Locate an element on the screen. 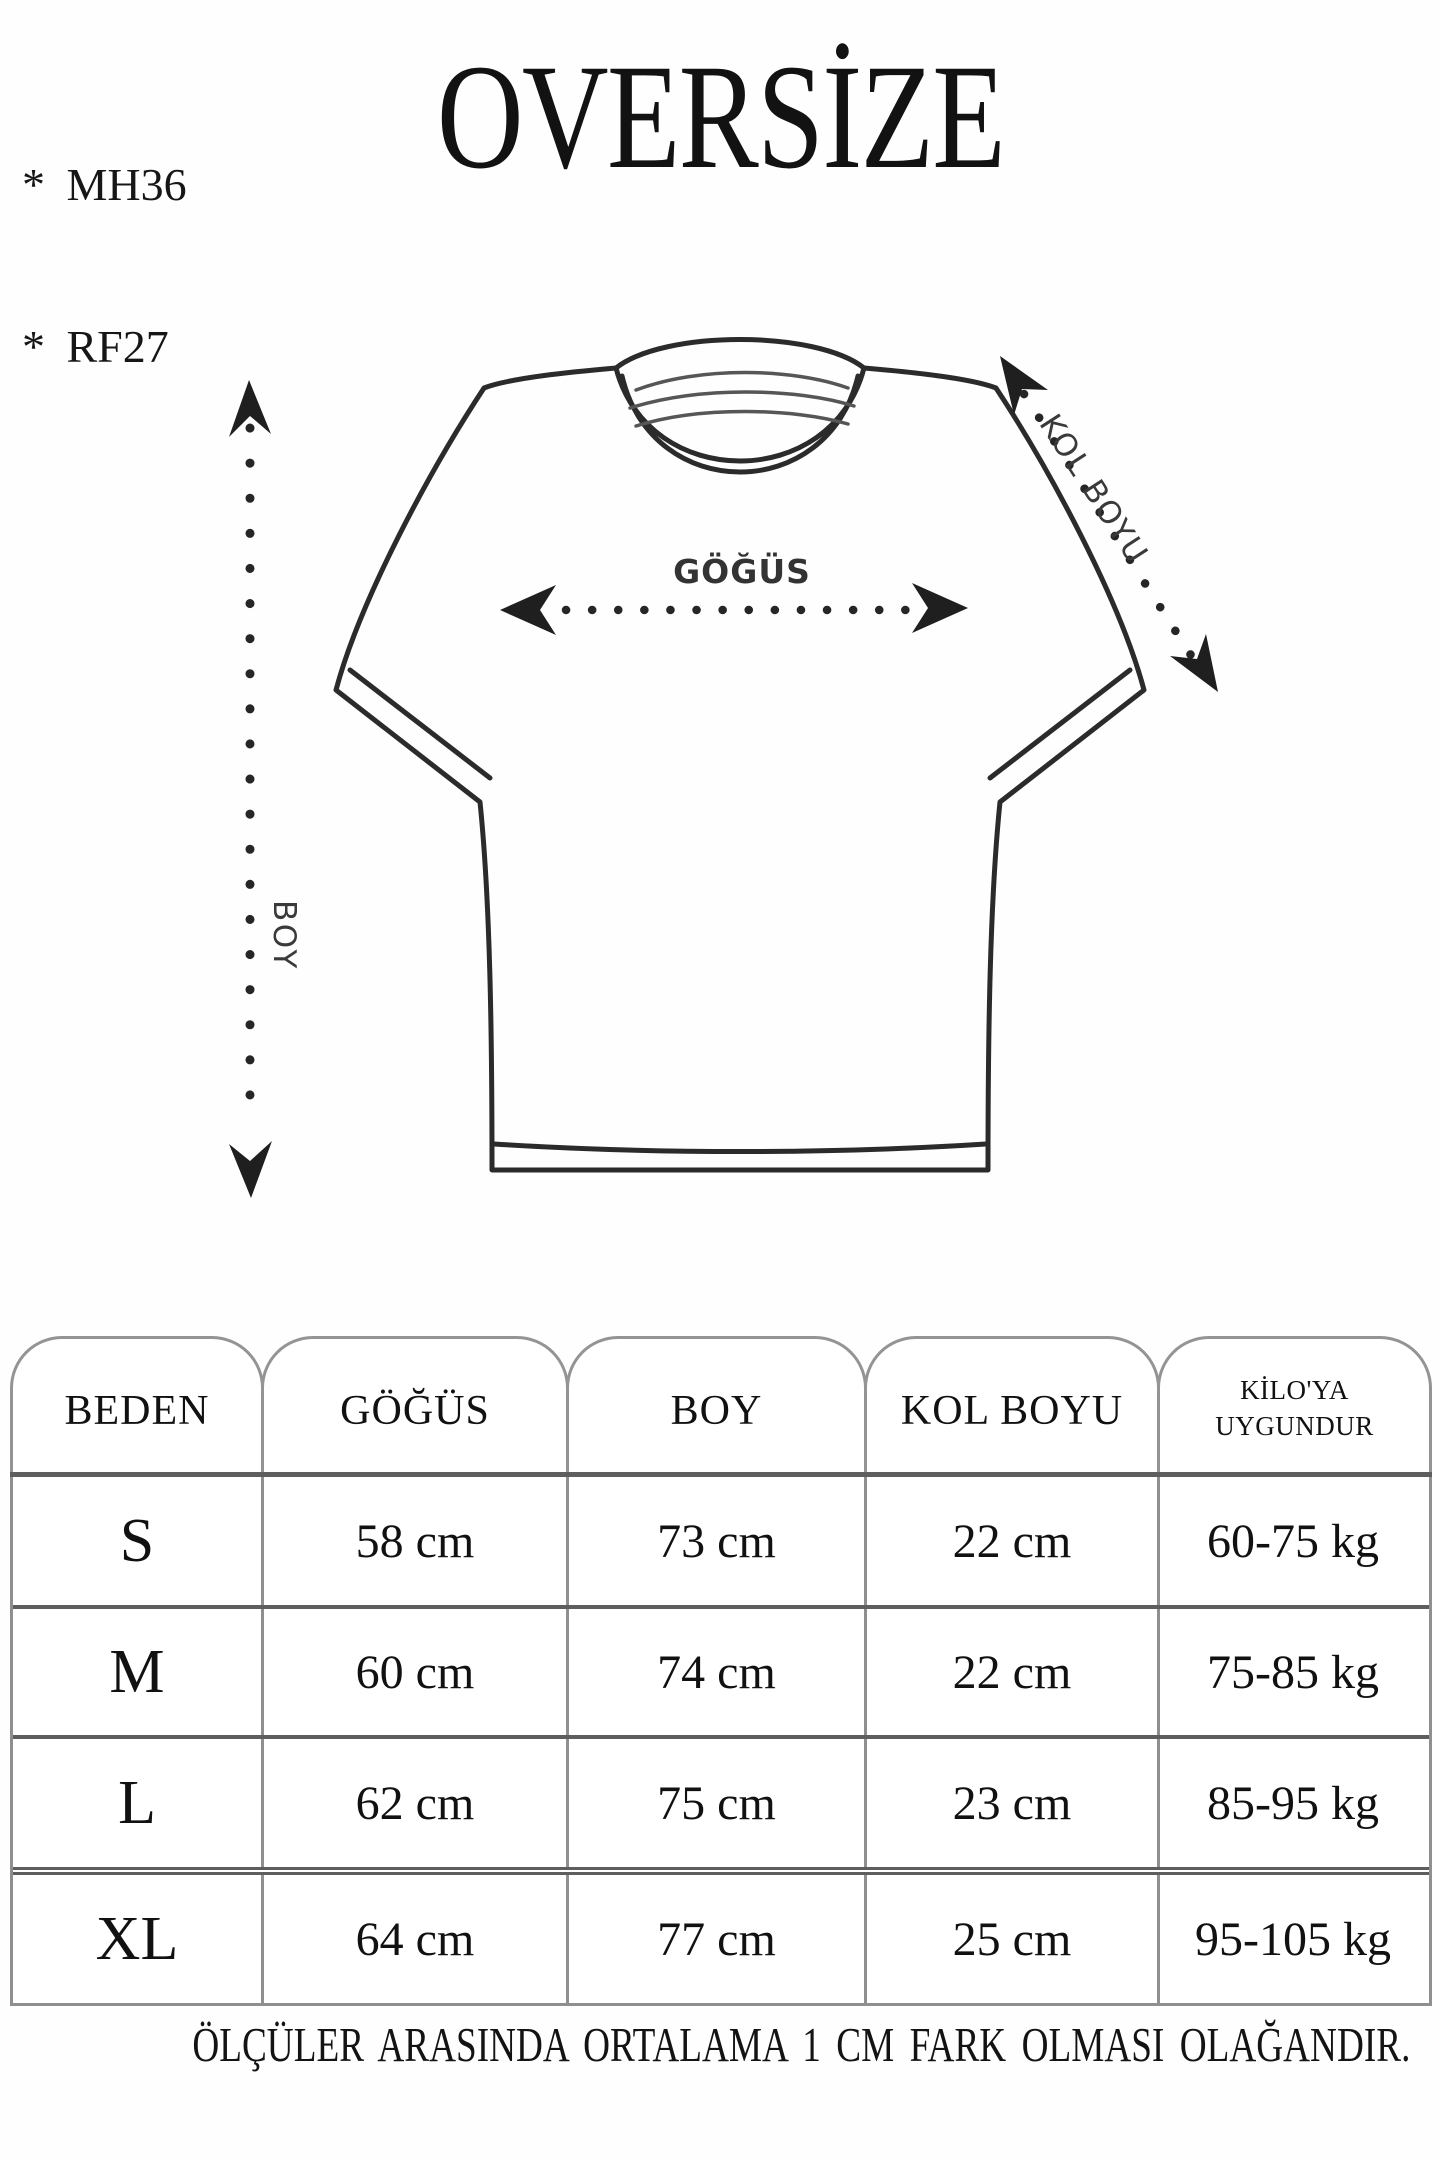 The image size is (1440, 2160). col-header-gogus: GÖĞÜS is located at coordinates (415, 1404).